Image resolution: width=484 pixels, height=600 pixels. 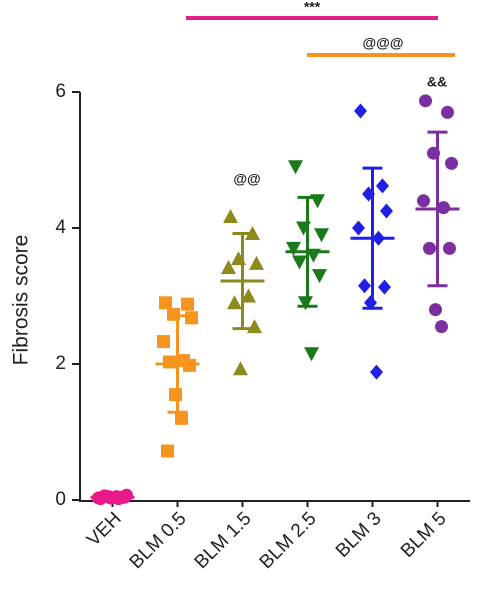 What do you see at coordinates (359, 535) in the screenshot?
I see `x-tick-label: BLM 3` at bounding box center [359, 535].